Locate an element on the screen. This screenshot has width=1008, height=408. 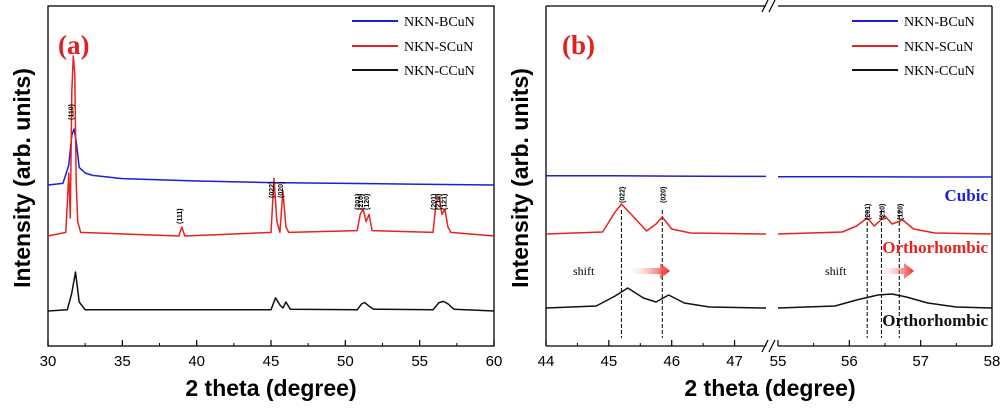
shift-arrow-left is located at coordinates (647, 271).